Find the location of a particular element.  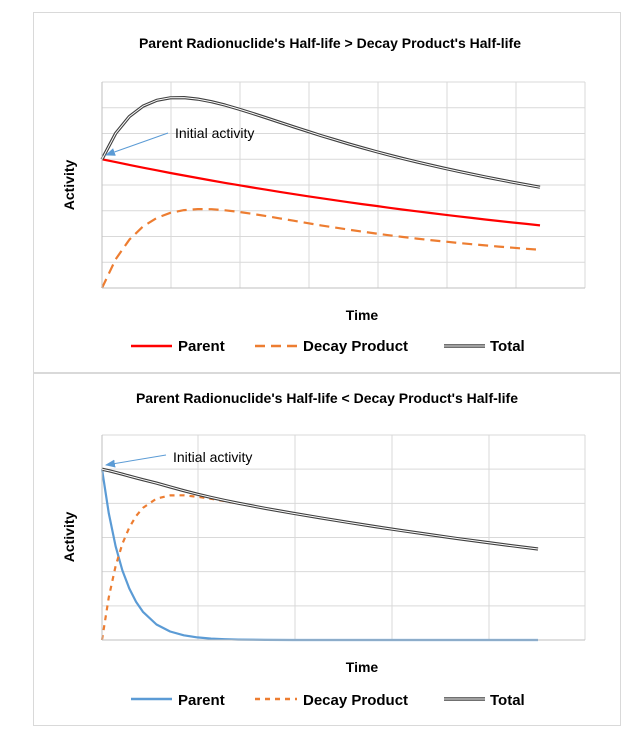

chart-1-annotation-arrow is located at coordinates (137, 144).